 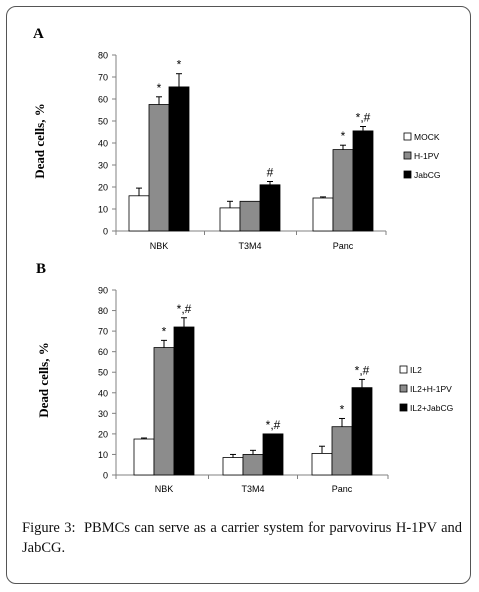 I want to click on y-axis-label-a: Dead cells, %, so click(x=39, y=140).